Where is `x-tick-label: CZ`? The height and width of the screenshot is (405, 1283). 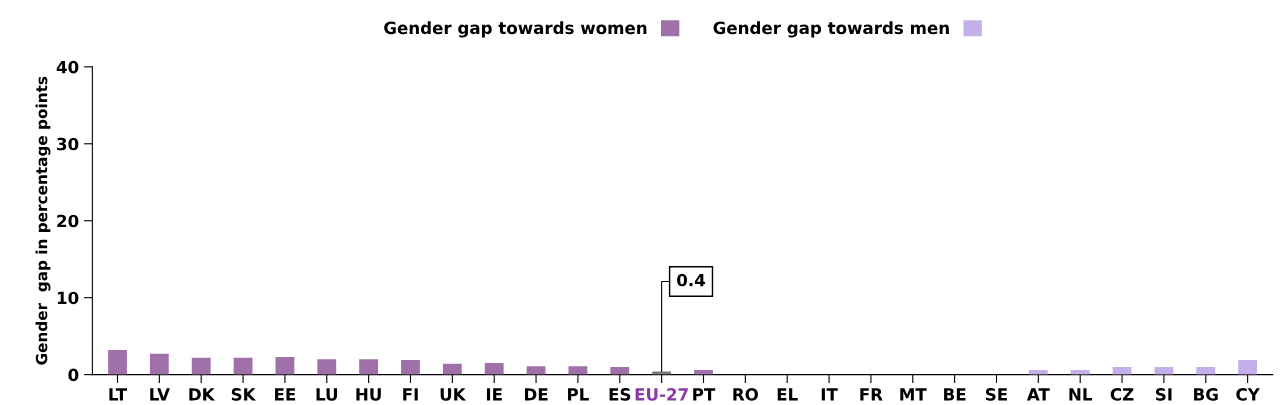 x-tick-label: CZ is located at coordinates (1122, 394).